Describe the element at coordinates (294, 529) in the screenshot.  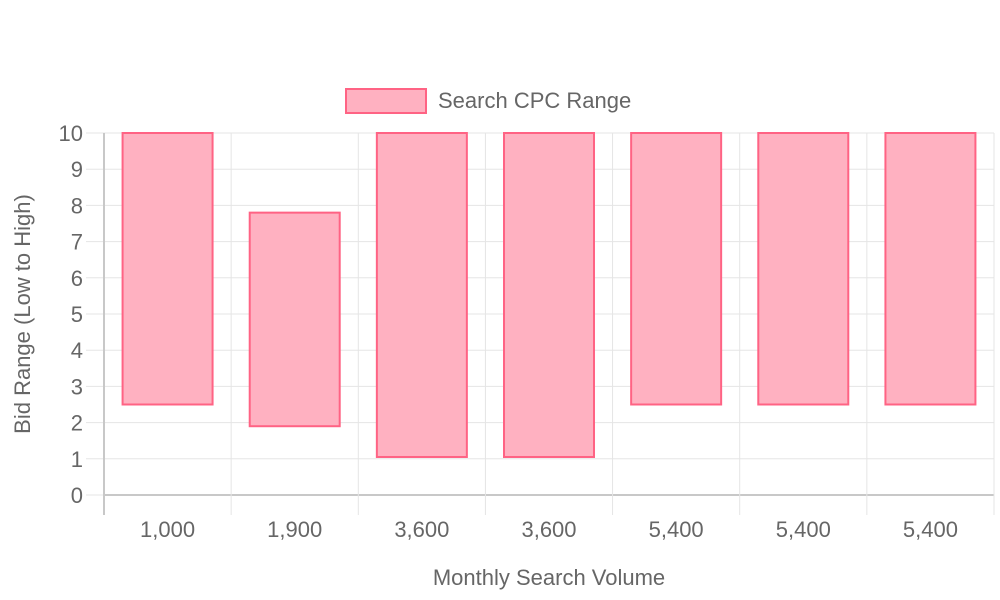
I see `x-tick-label: 1,900` at that location.